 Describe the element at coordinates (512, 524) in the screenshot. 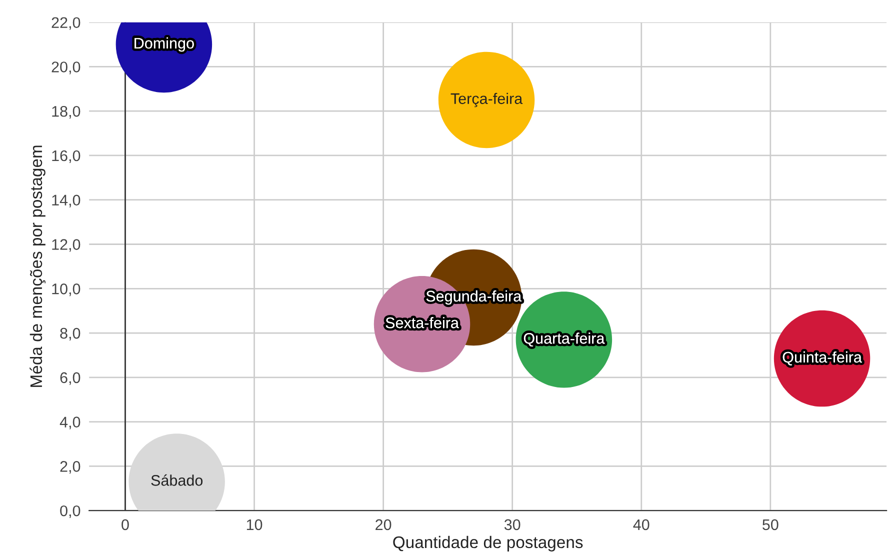

I see `x-tick-label: 30` at that location.